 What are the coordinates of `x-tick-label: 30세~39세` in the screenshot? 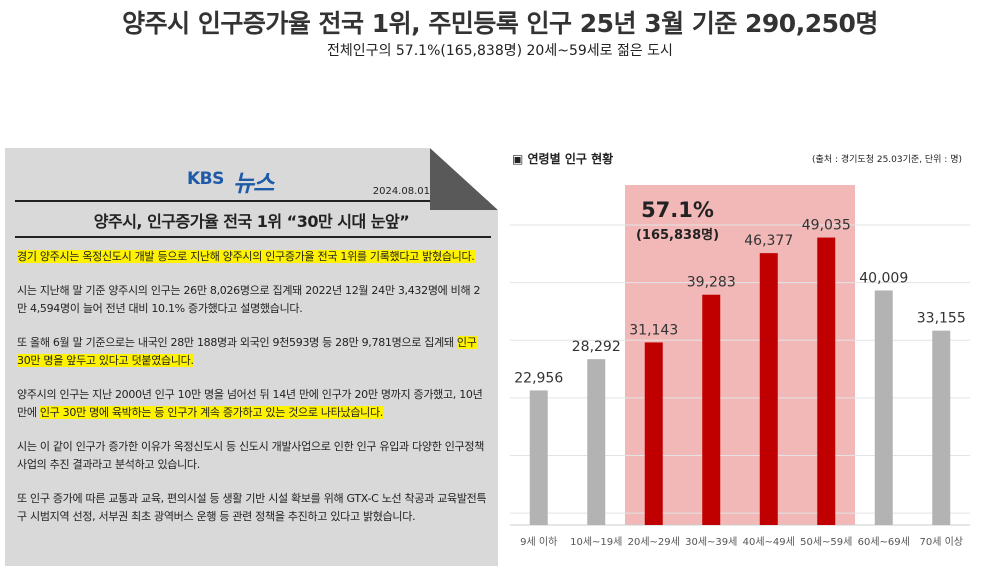 It's located at (711, 542).